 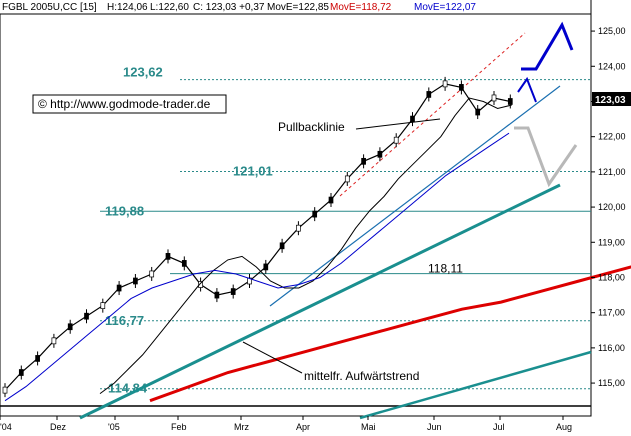 What do you see at coordinates (143, 72) in the screenshot?
I see `level-label-0: 123,62` at bounding box center [143, 72].